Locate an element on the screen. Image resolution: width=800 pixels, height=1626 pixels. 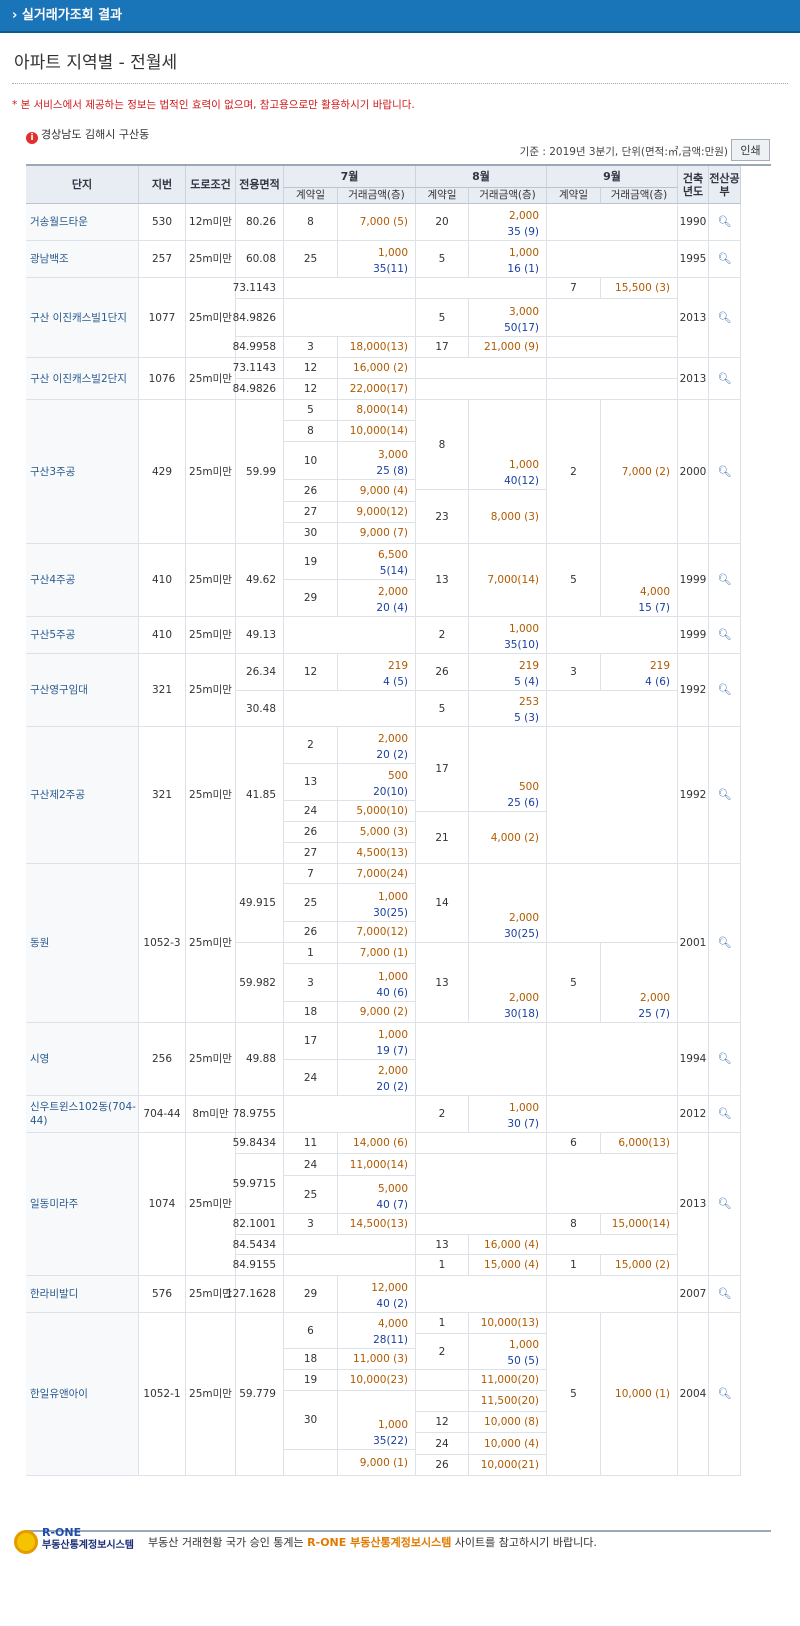
cell-text: 계약일 is located at coordinates (310, 195).